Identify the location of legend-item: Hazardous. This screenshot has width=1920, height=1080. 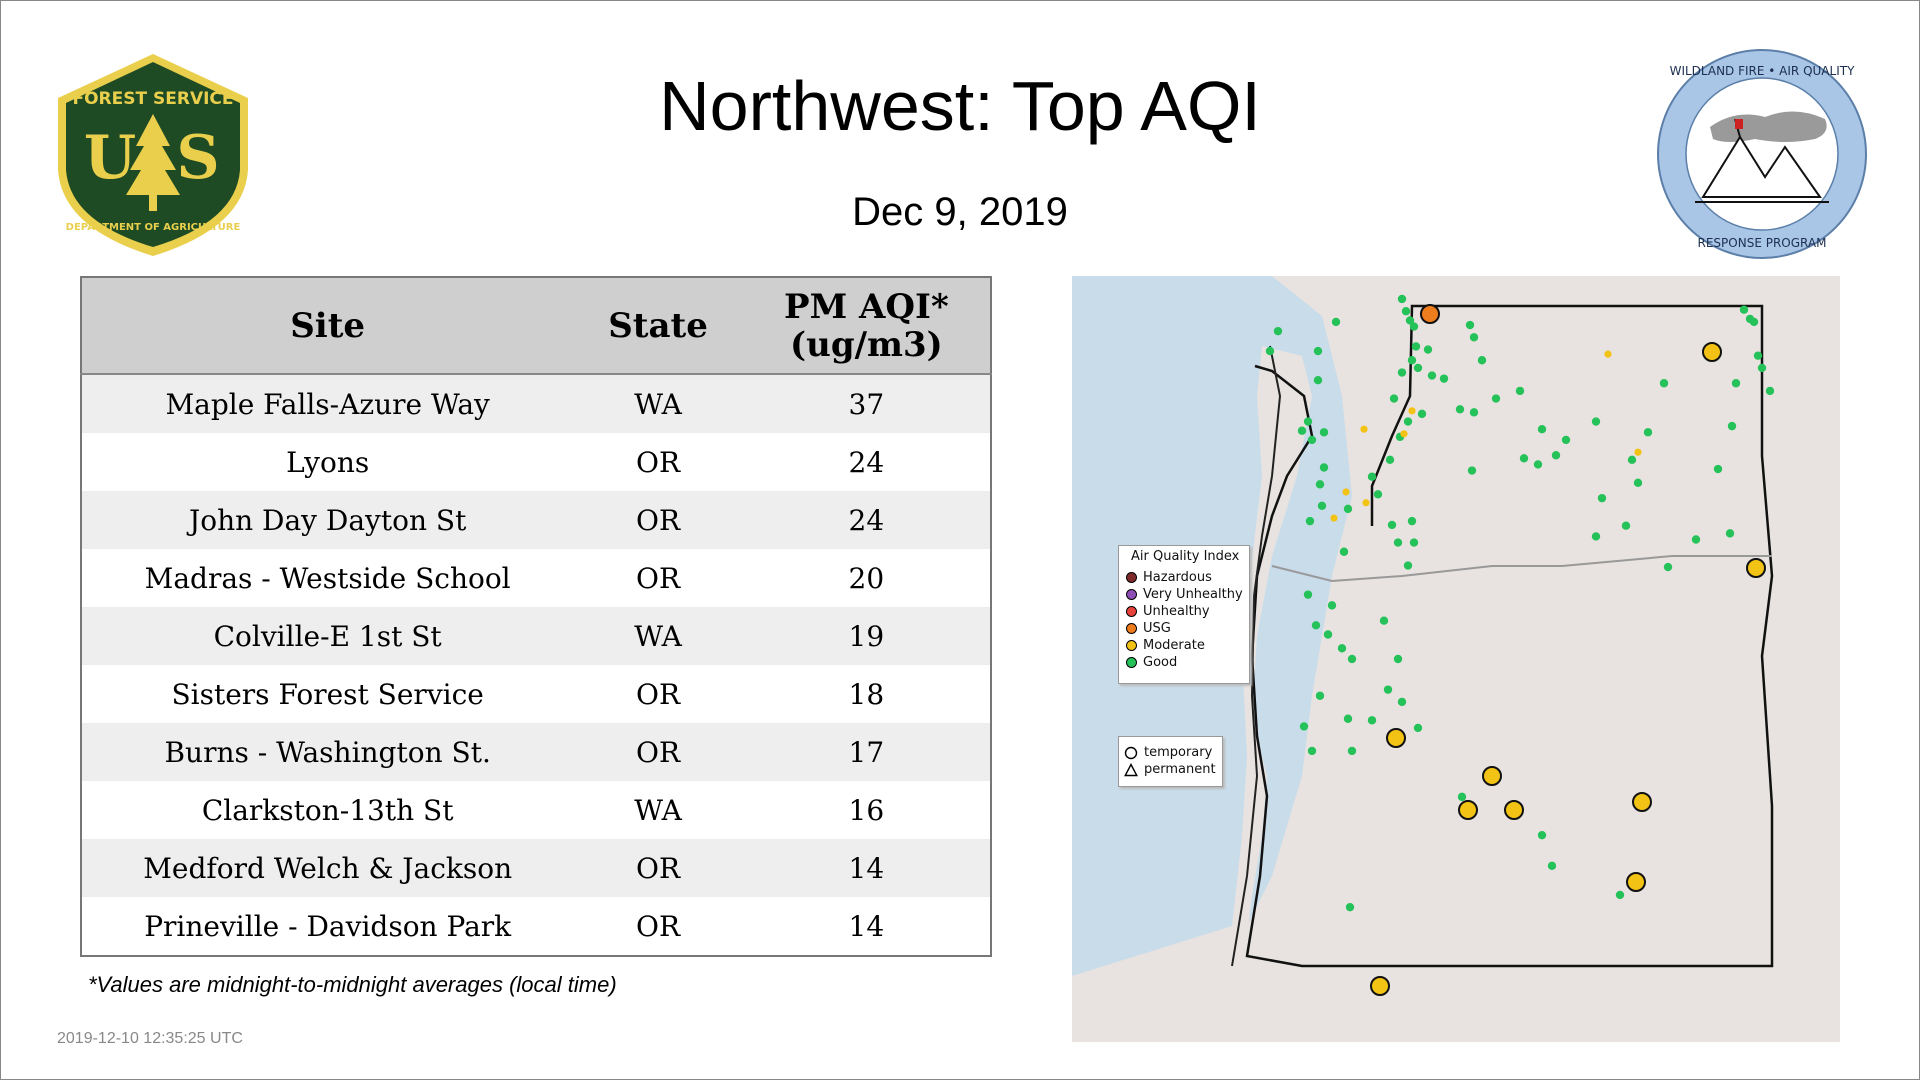
(1184, 577).